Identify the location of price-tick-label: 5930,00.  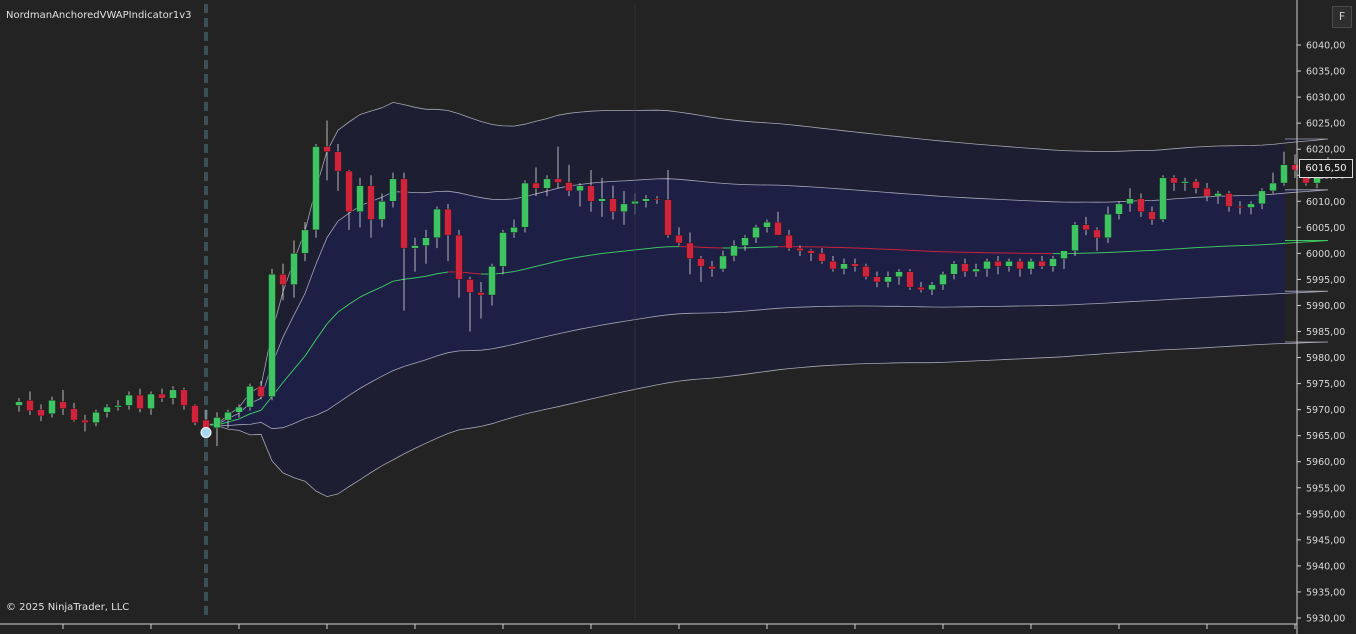
(1325, 619).